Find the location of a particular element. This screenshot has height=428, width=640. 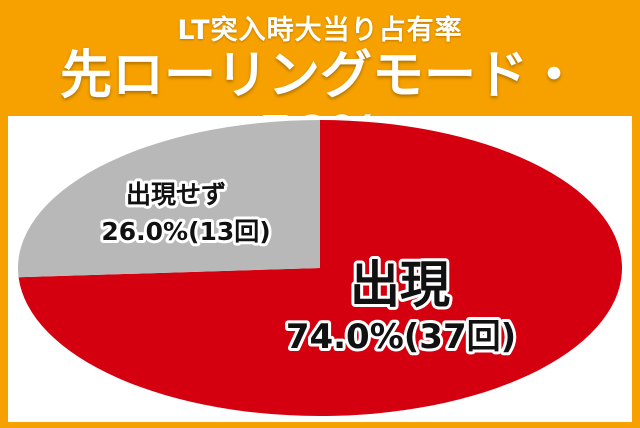

slice-label-not-appear: 出現せず is located at coordinates (176, 194).